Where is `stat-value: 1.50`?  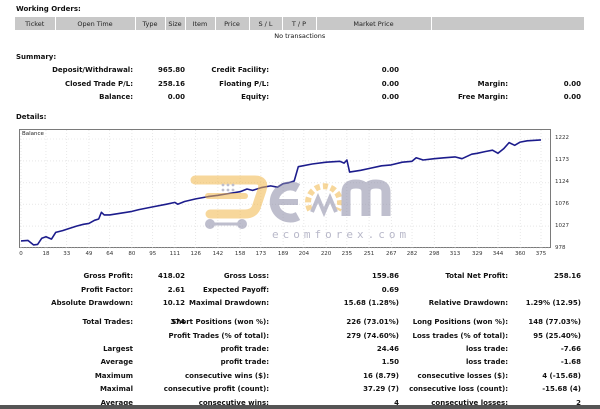
stat-value: 1.50 is located at coordinates (390, 362).